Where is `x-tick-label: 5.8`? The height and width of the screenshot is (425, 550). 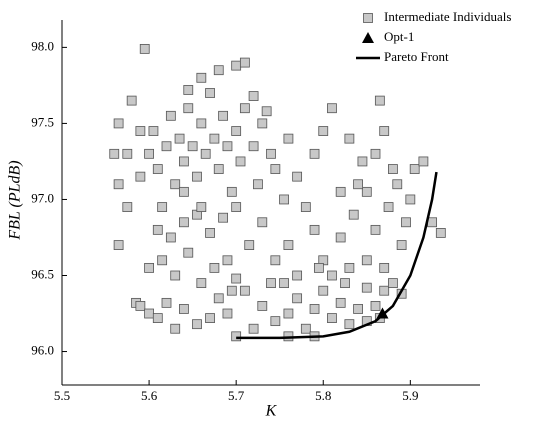
x-tick-label: 5.8 is located at coordinates (323, 395).